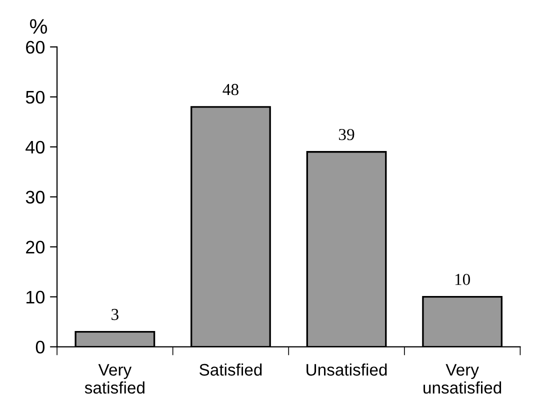 This screenshot has width=533, height=408. Describe the element at coordinates (35, 97) in the screenshot. I see `y-tick-label: 50` at that location.